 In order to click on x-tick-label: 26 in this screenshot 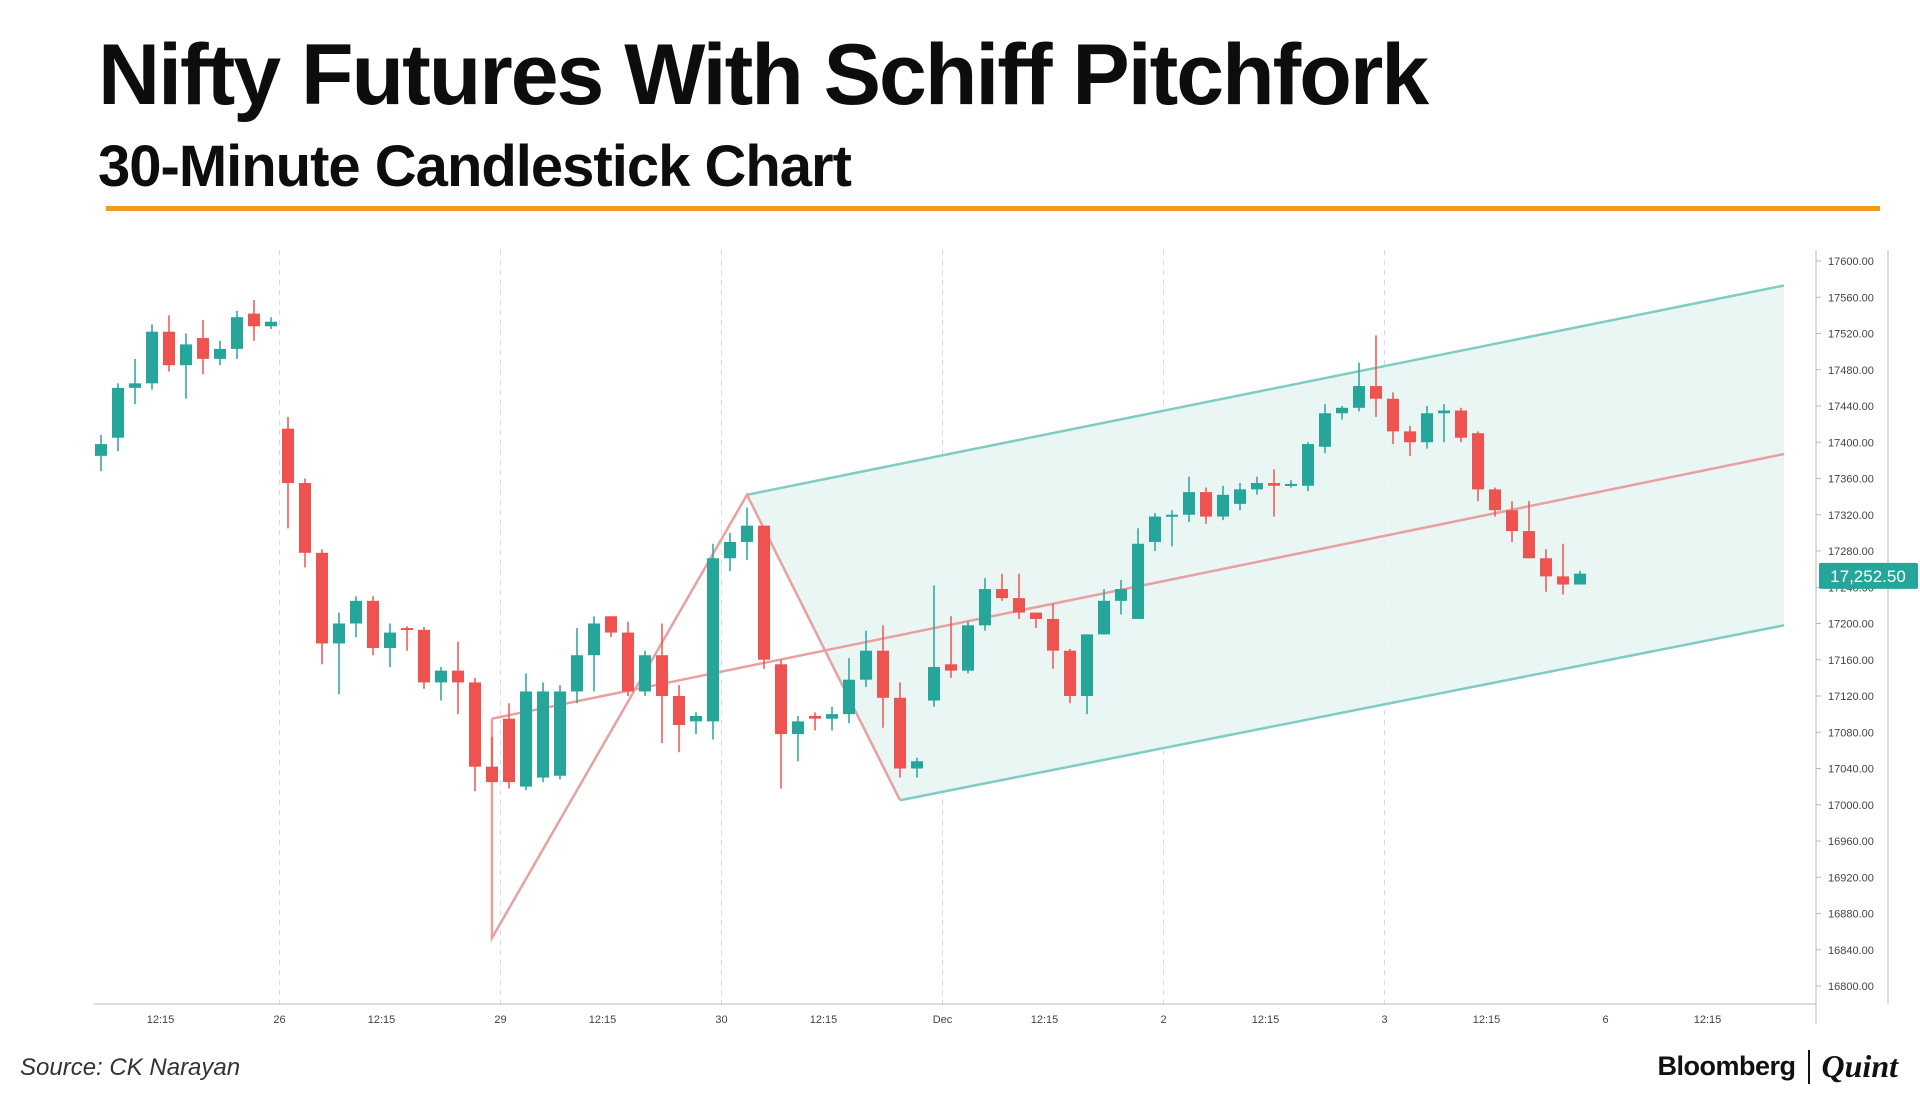, I will do `click(279, 1020)`.